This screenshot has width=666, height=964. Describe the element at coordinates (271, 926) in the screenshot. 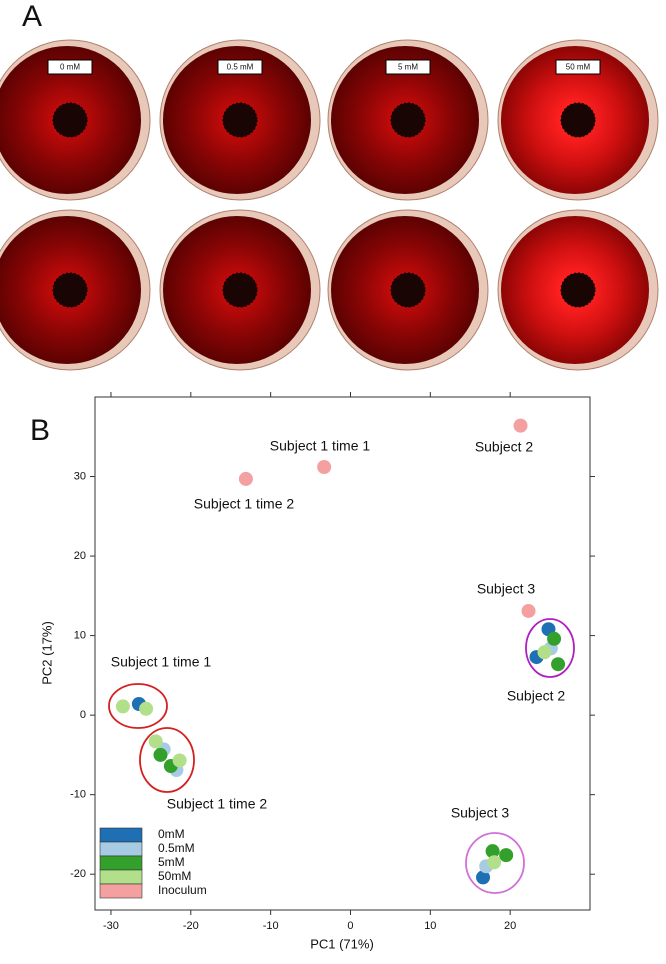

I see `x-tick-label: -10` at that location.